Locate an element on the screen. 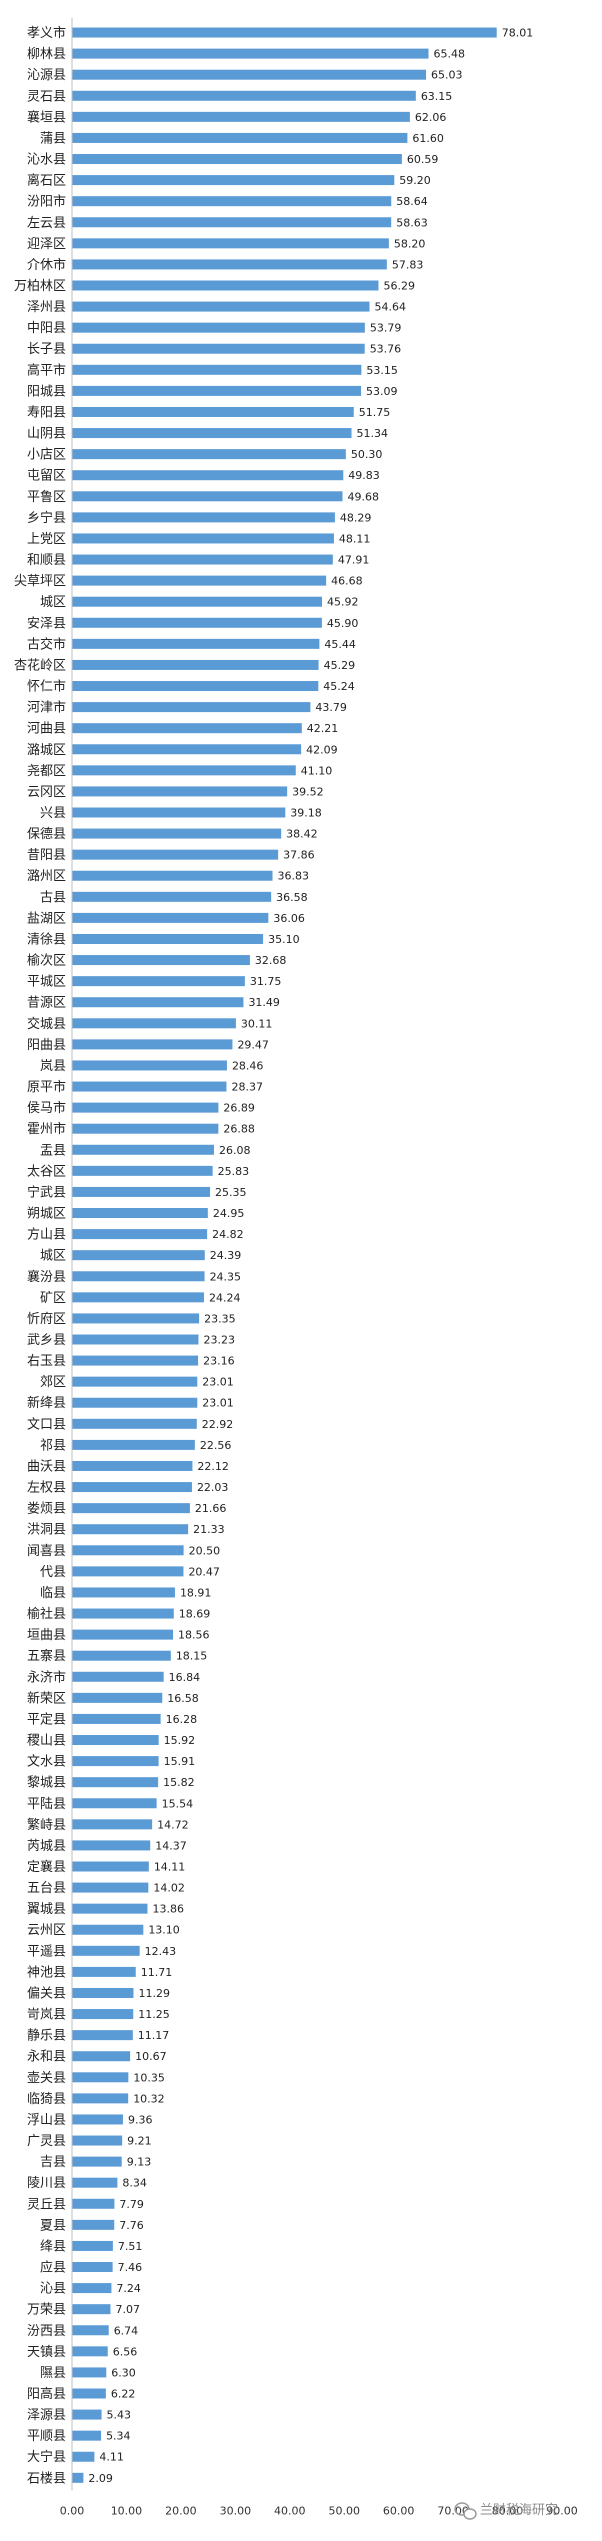 The width and height of the screenshot is (602, 2541). category-label: 平顺县 is located at coordinates (46, 2436).